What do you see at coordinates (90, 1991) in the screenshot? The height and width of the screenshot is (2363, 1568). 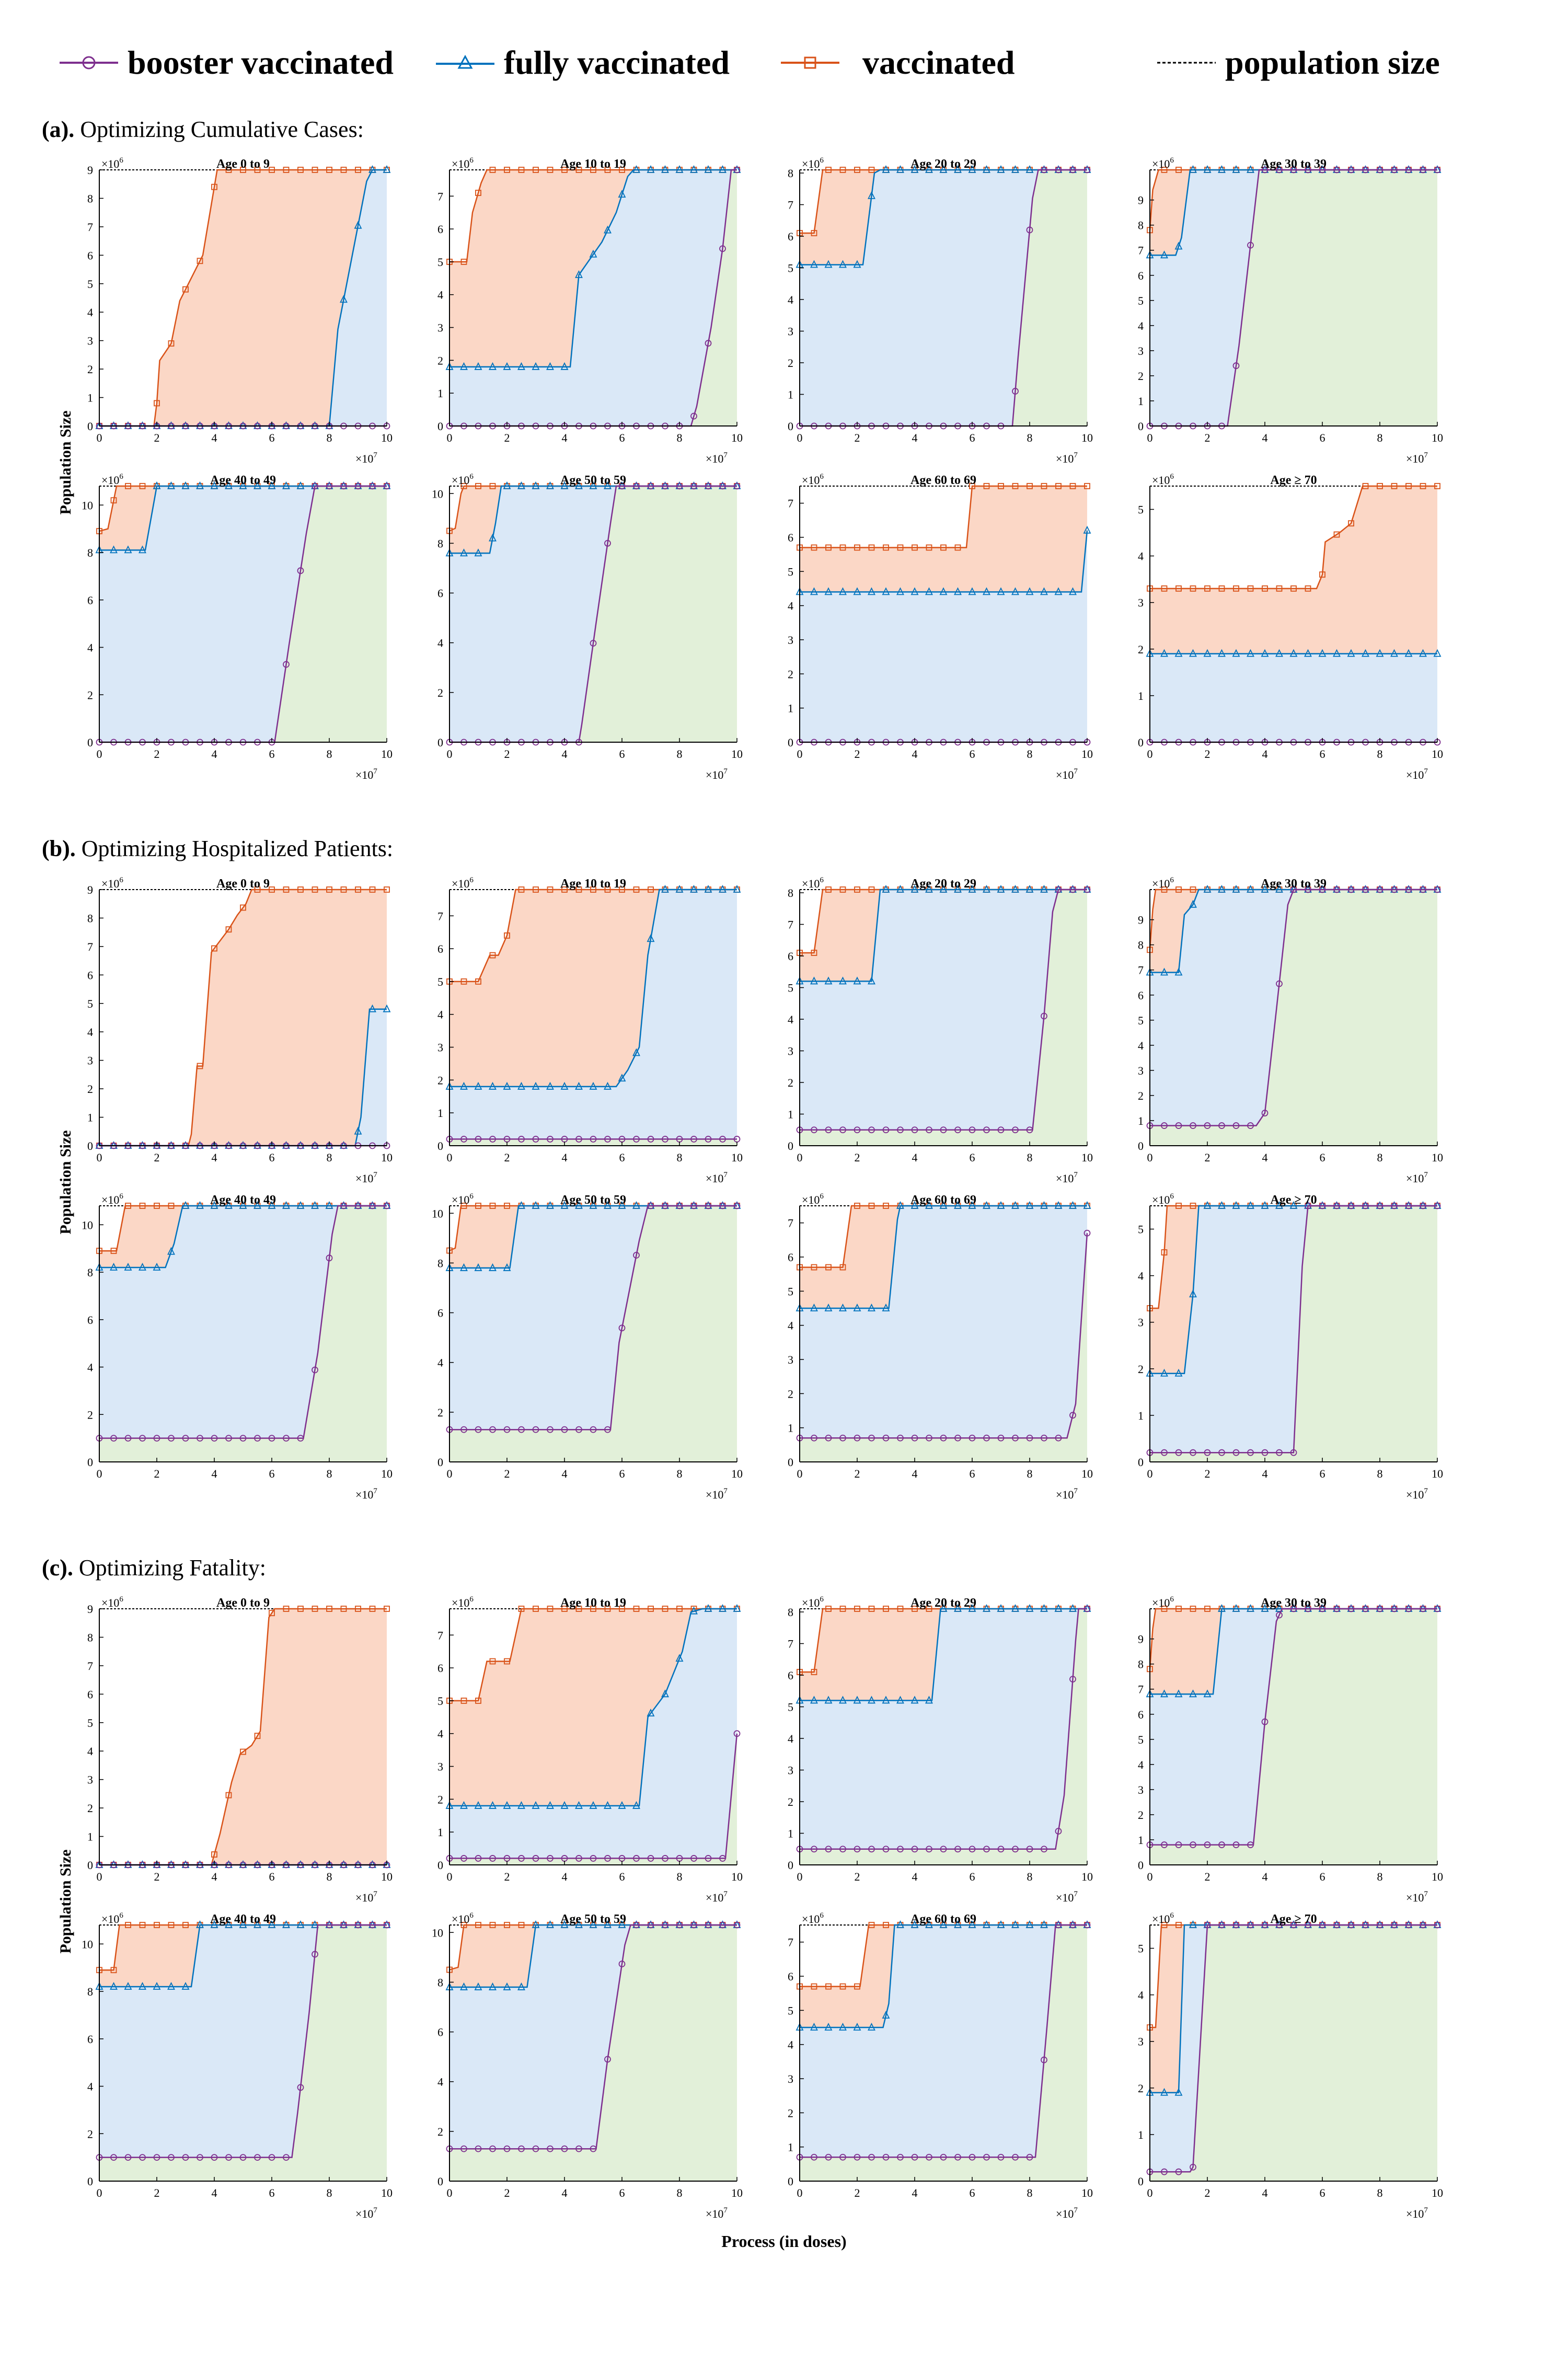 I see `y-tick-label: 8` at bounding box center [90, 1991].